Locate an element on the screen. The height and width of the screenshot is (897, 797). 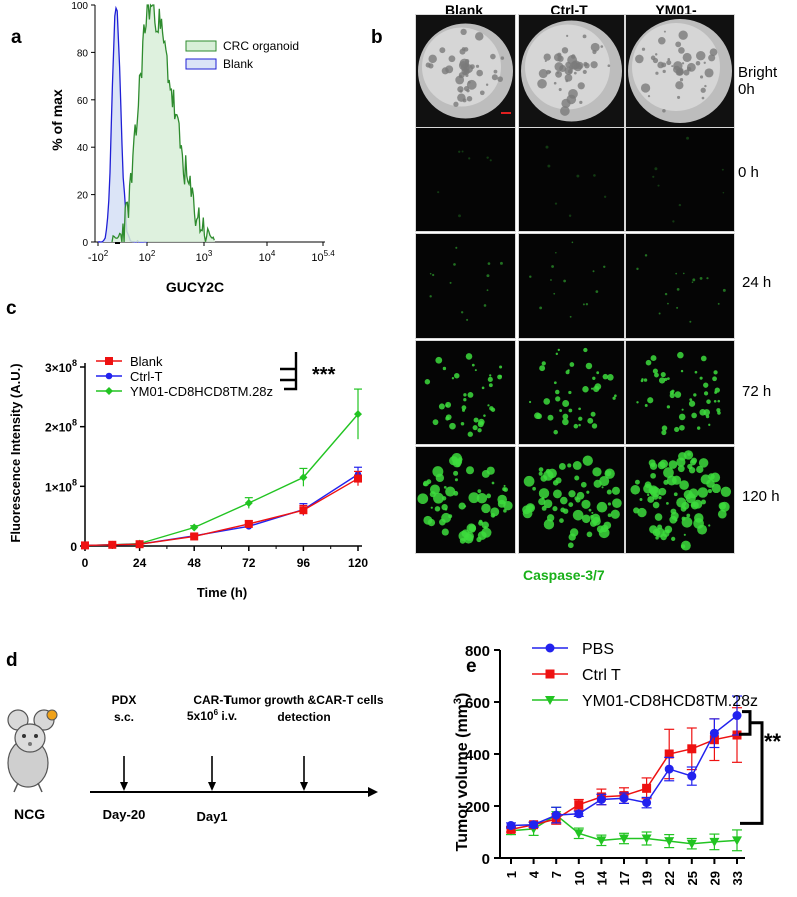
panel-letter-a: a is located at coordinates (16, 38).